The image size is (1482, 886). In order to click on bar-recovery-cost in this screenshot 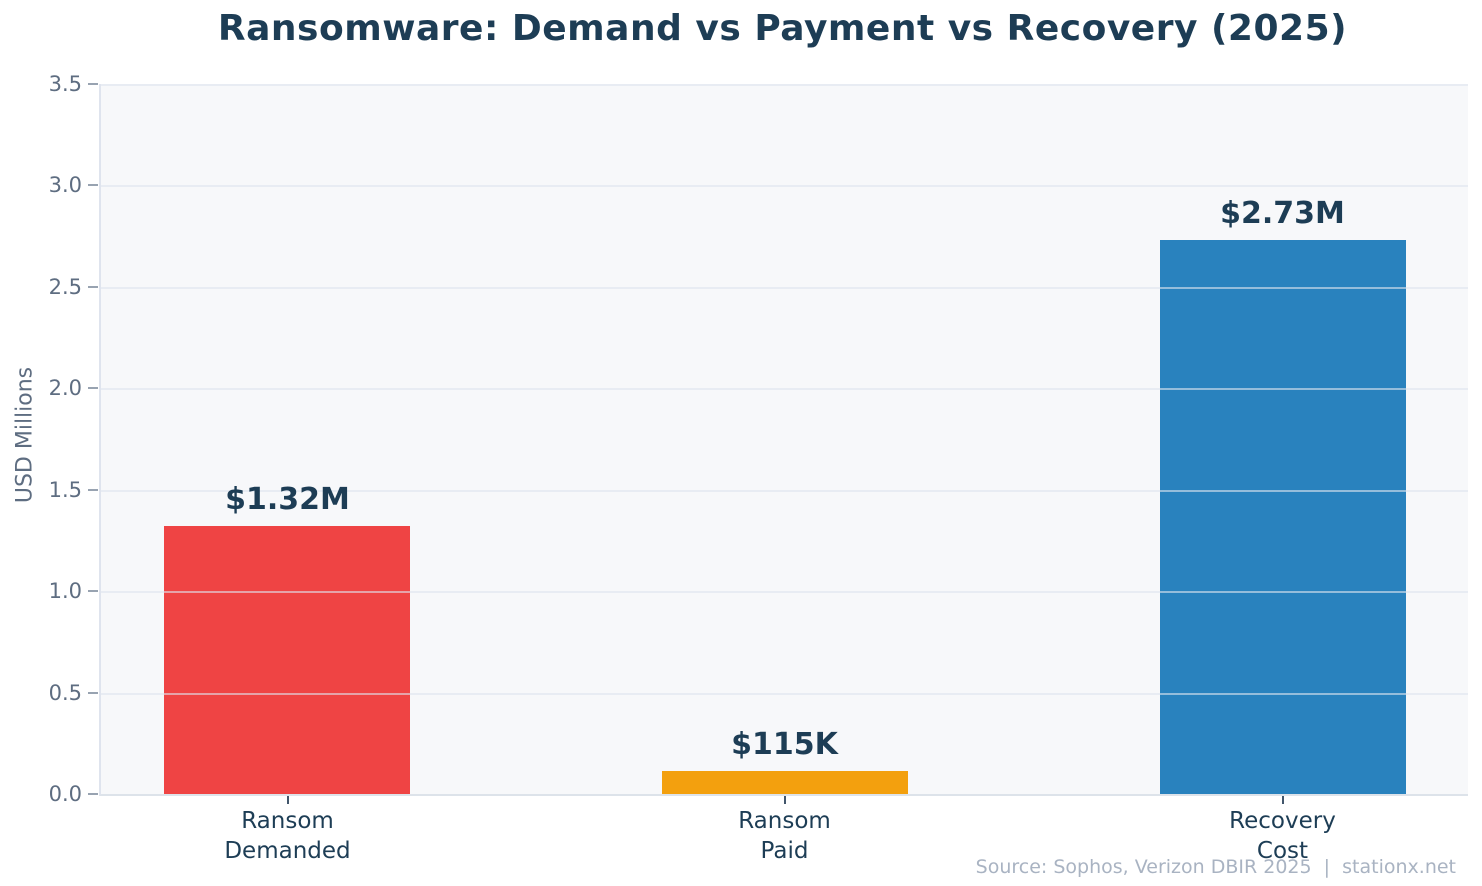, I will do `click(1282, 517)`.